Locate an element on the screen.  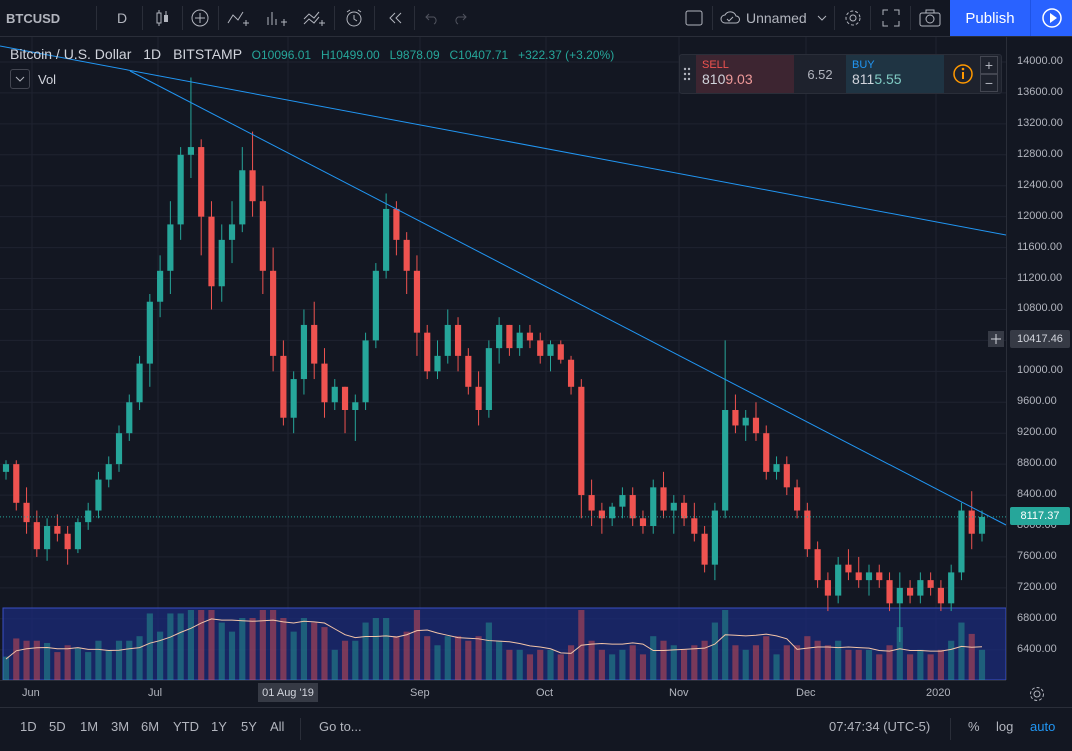
time-tick-label: Nov is located at coordinates (679, 693).